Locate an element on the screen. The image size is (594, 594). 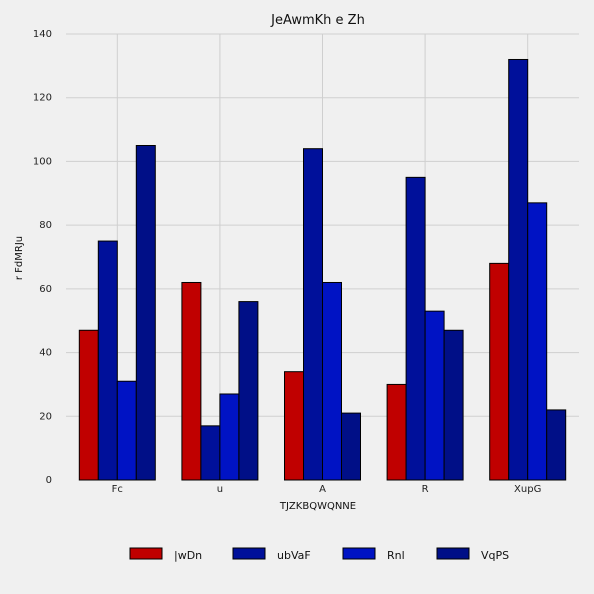
bar-u-VqPS is located at coordinates (248, 391).